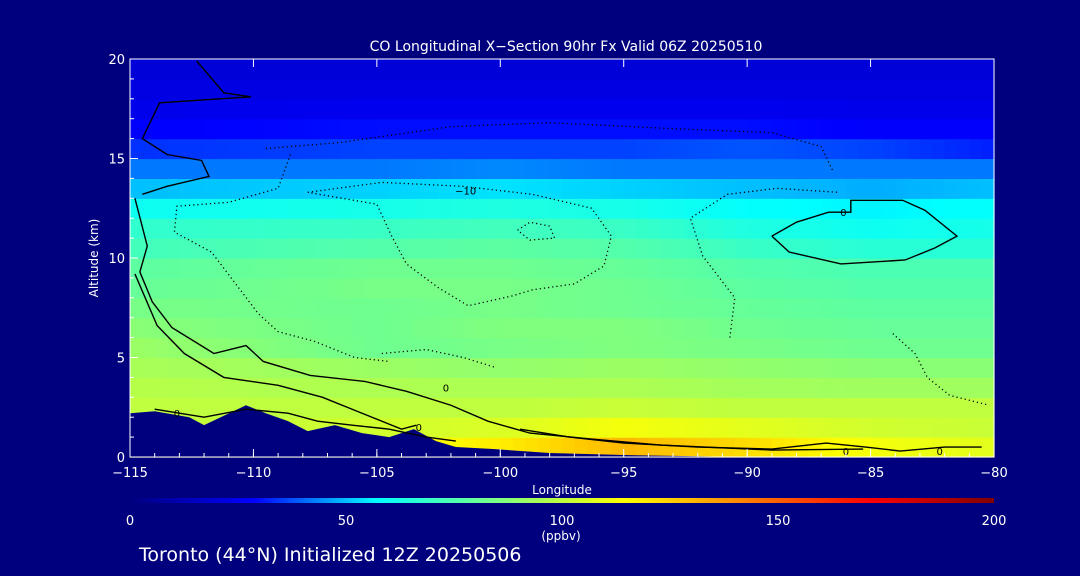 The width and height of the screenshot is (1080, 576). What do you see at coordinates (130, 473) in the screenshot?
I see `x-tick-label: −115` at bounding box center [130, 473].